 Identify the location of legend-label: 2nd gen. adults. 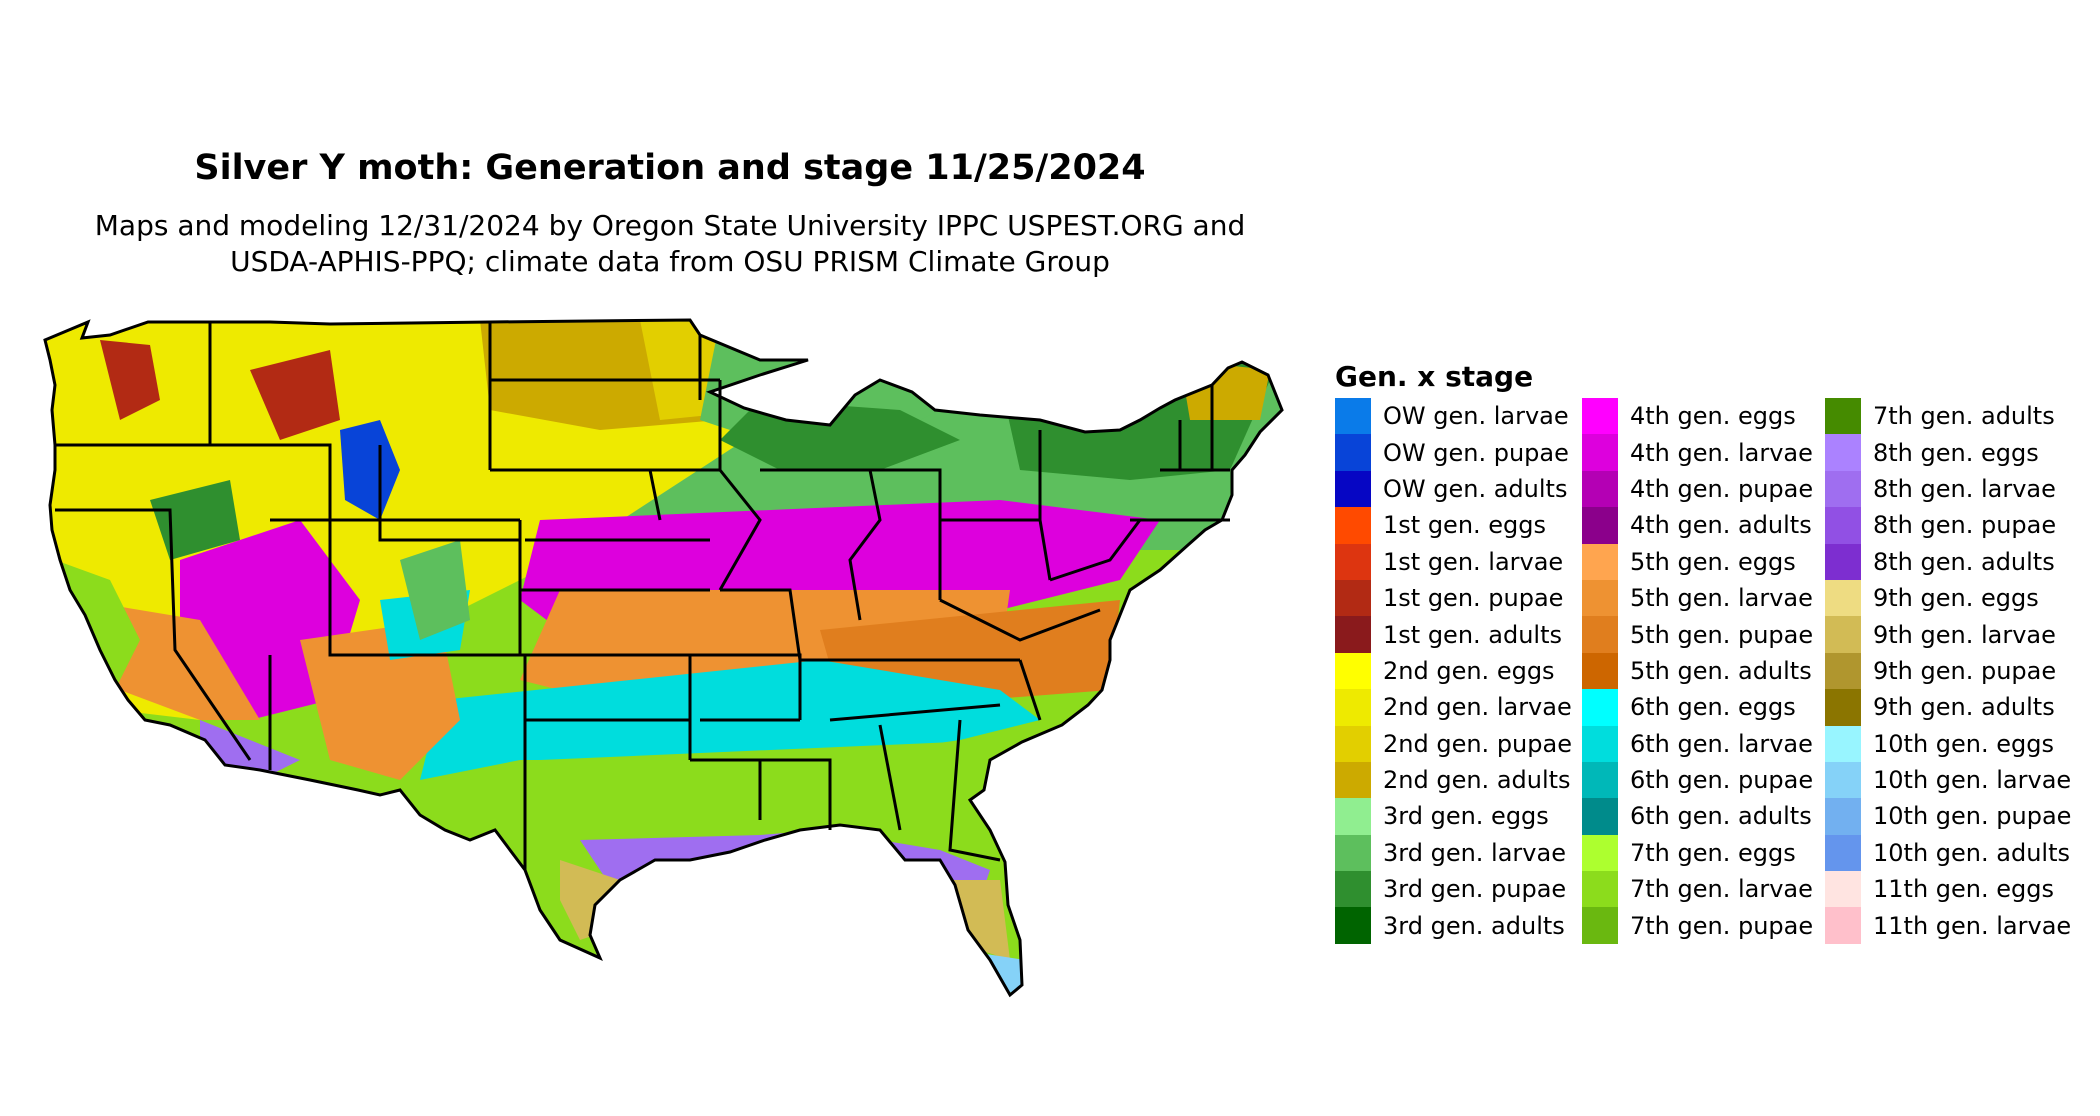
(1477, 780).